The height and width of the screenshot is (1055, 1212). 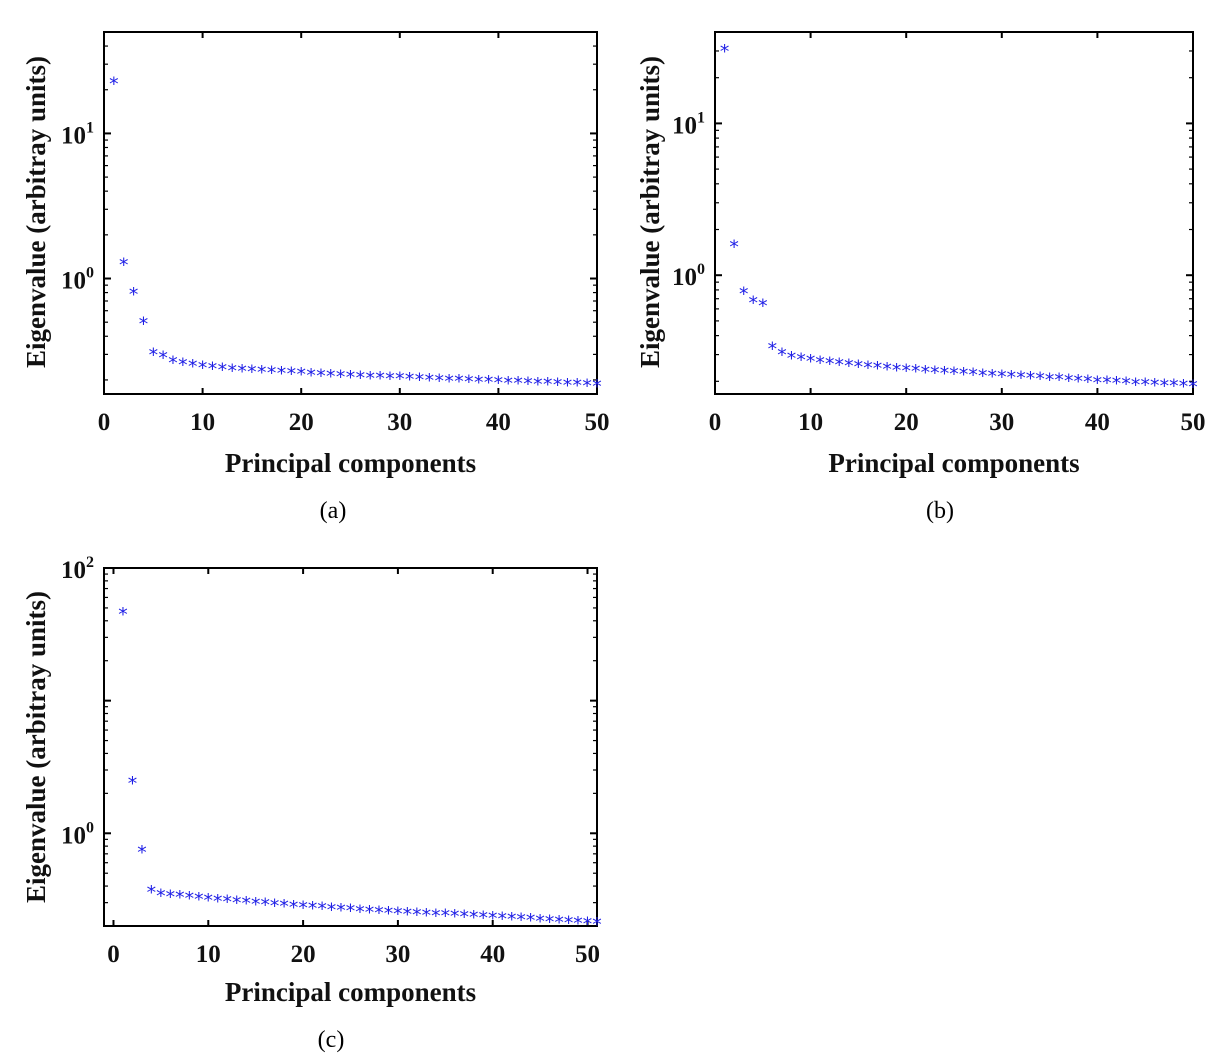 I want to click on x-axis-label: Principal components, so click(x=350, y=992).